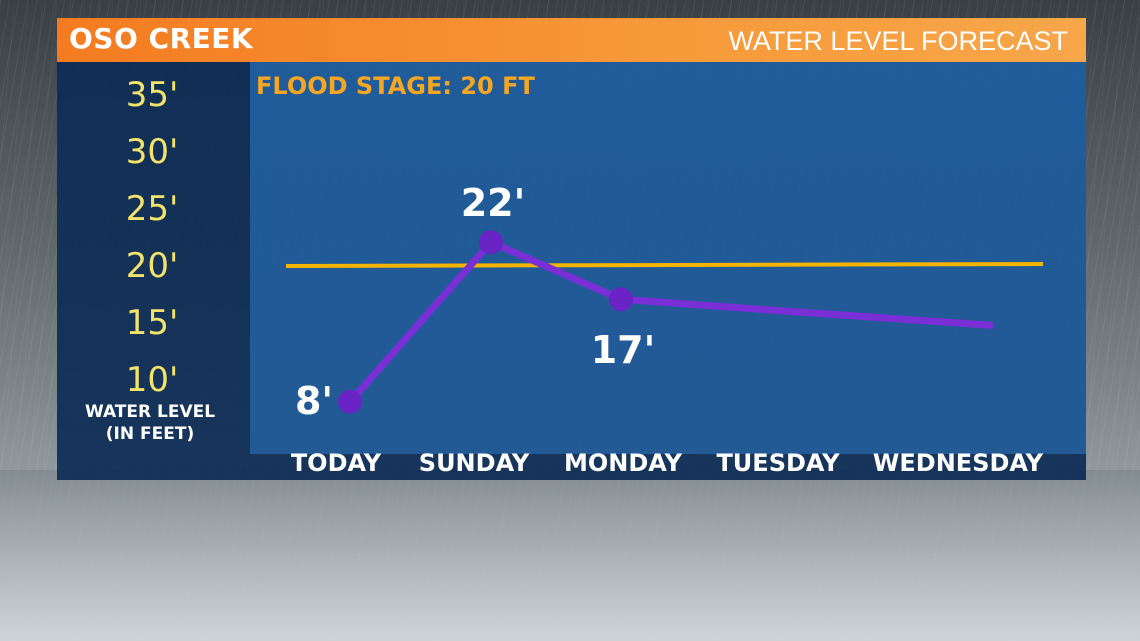  What do you see at coordinates (474, 463) in the screenshot?
I see `x-tick-label: SUNDAY` at bounding box center [474, 463].